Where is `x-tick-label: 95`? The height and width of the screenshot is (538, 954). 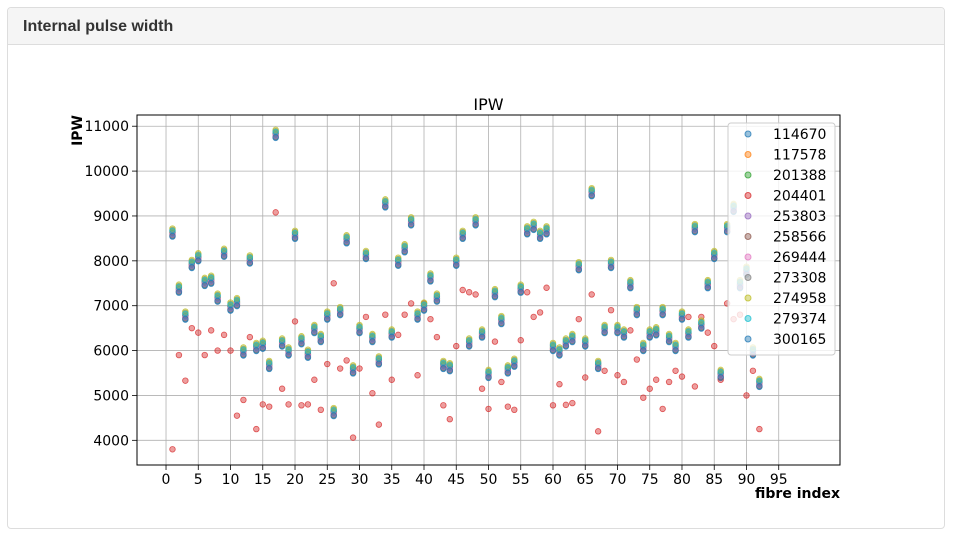 x-tick-label: 95 is located at coordinates (779, 480).